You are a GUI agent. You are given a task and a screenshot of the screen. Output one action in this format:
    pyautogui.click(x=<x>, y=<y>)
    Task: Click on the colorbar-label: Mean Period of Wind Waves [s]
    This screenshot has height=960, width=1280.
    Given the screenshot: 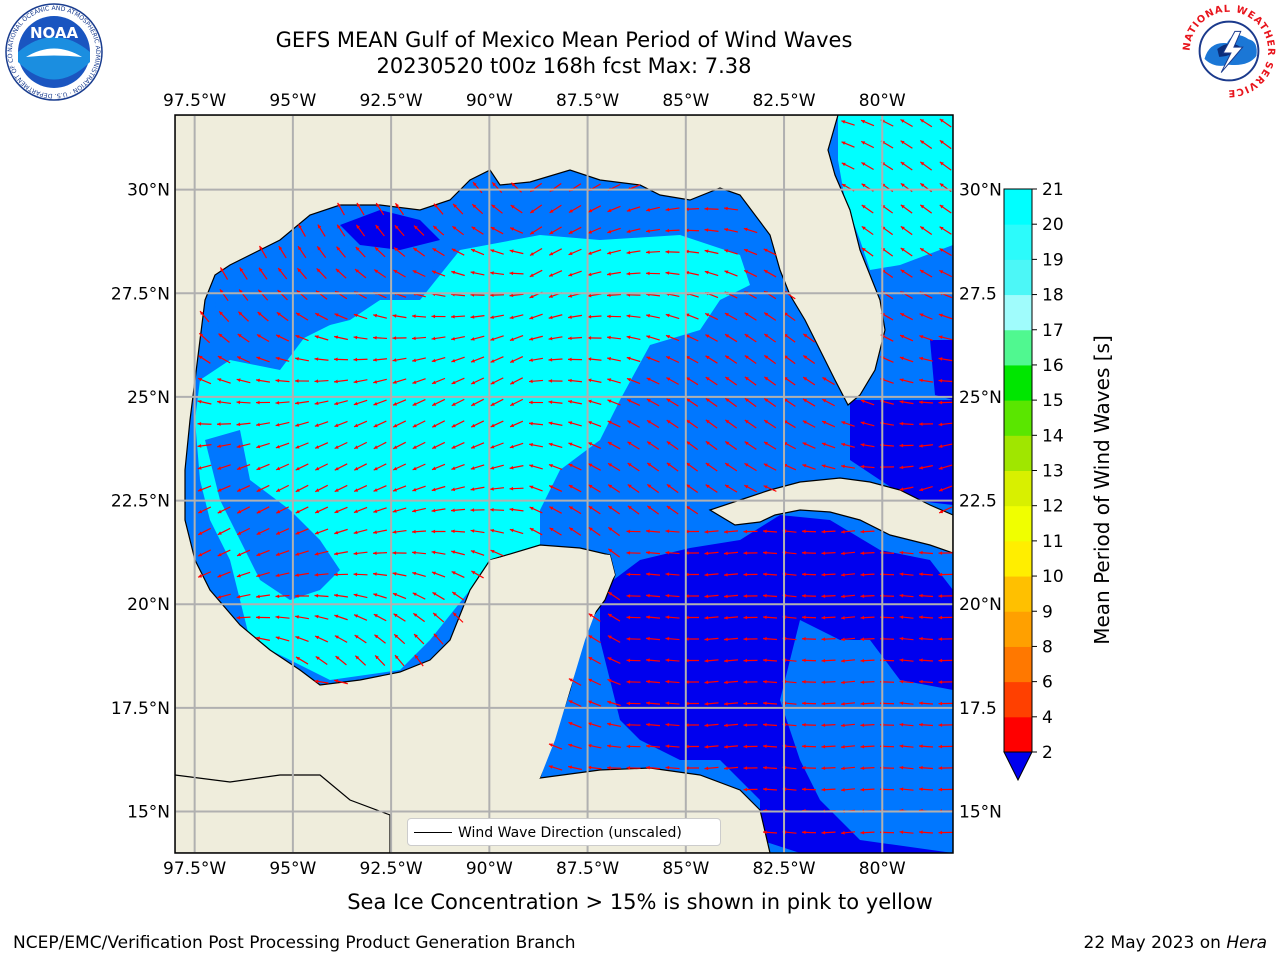 What is the action you would take?
    pyautogui.click(x=1102, y=490)
    